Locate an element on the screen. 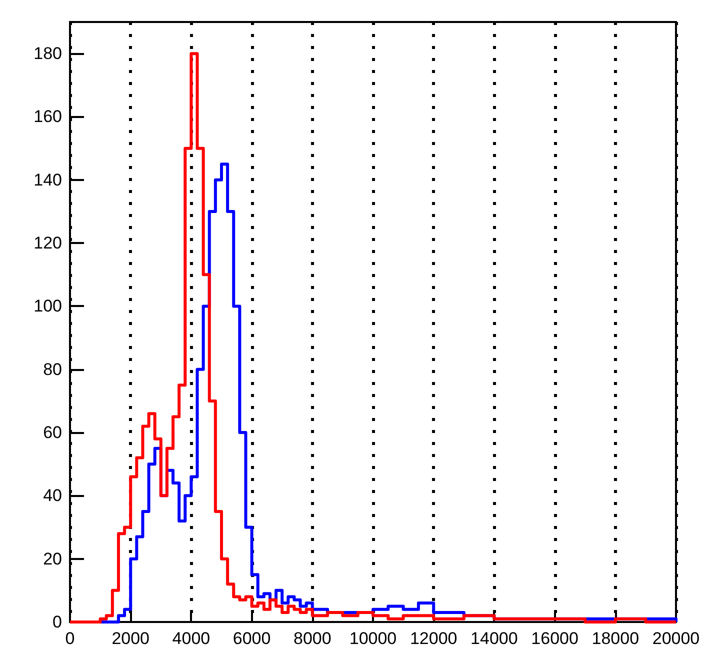  x-tick-label: 12000 is located at coordinates (434, 638).